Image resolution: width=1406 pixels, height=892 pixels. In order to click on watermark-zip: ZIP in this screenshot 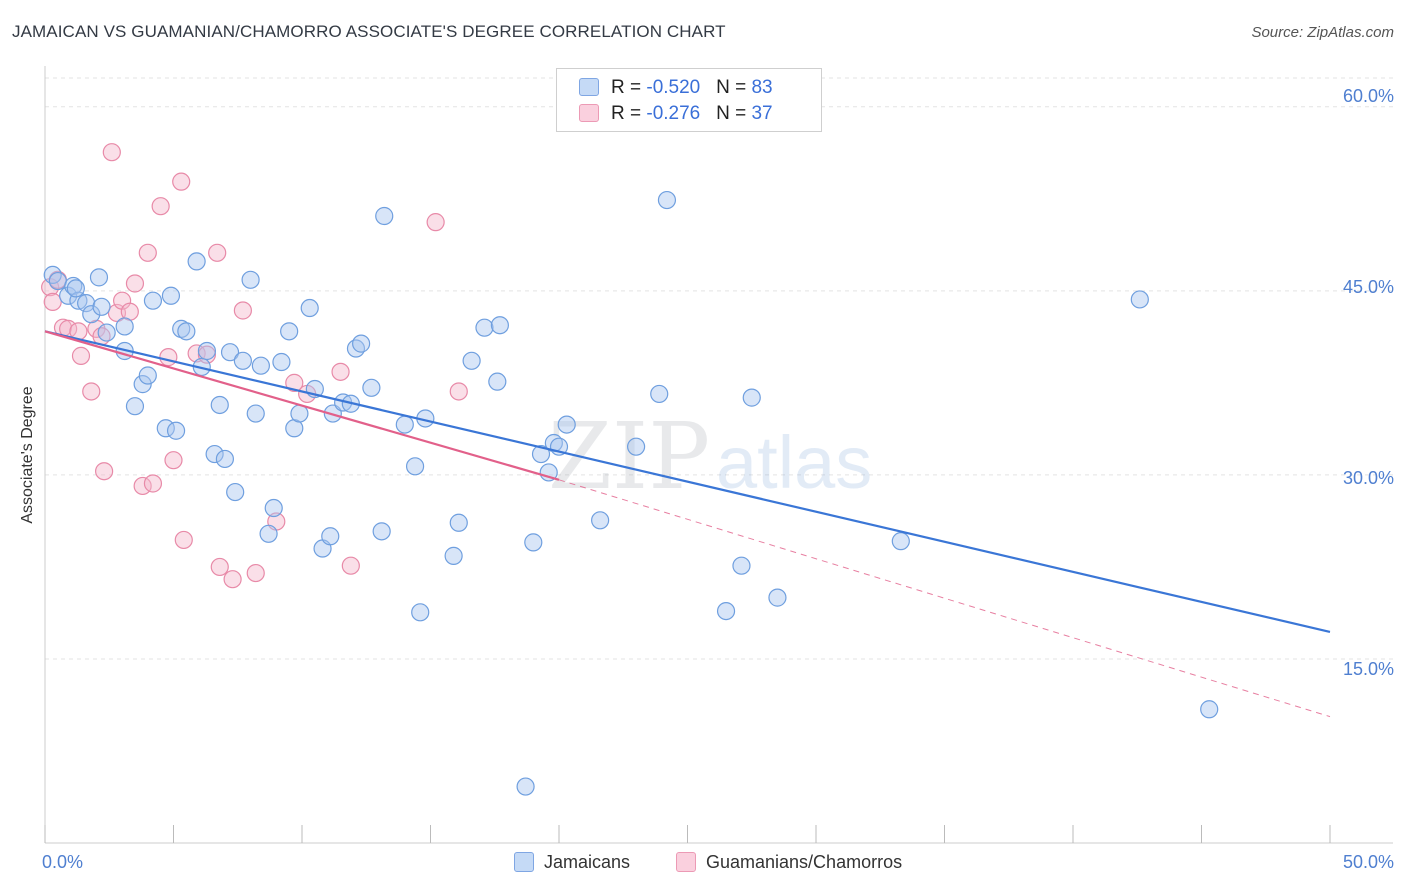, I will do `click(629, 456)`.